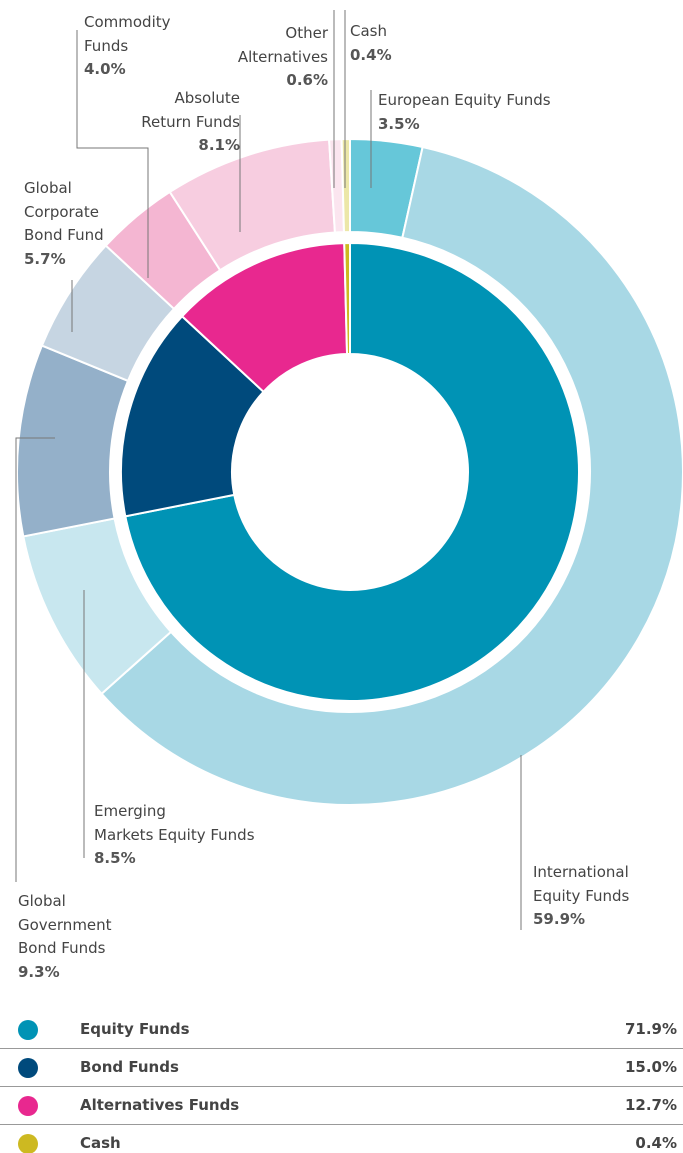 This screenshot has width=683, height=1153. Describe the element at coordinates (650, 1029) in the screenshot. I see `legend-value: 71.9%` at that location.